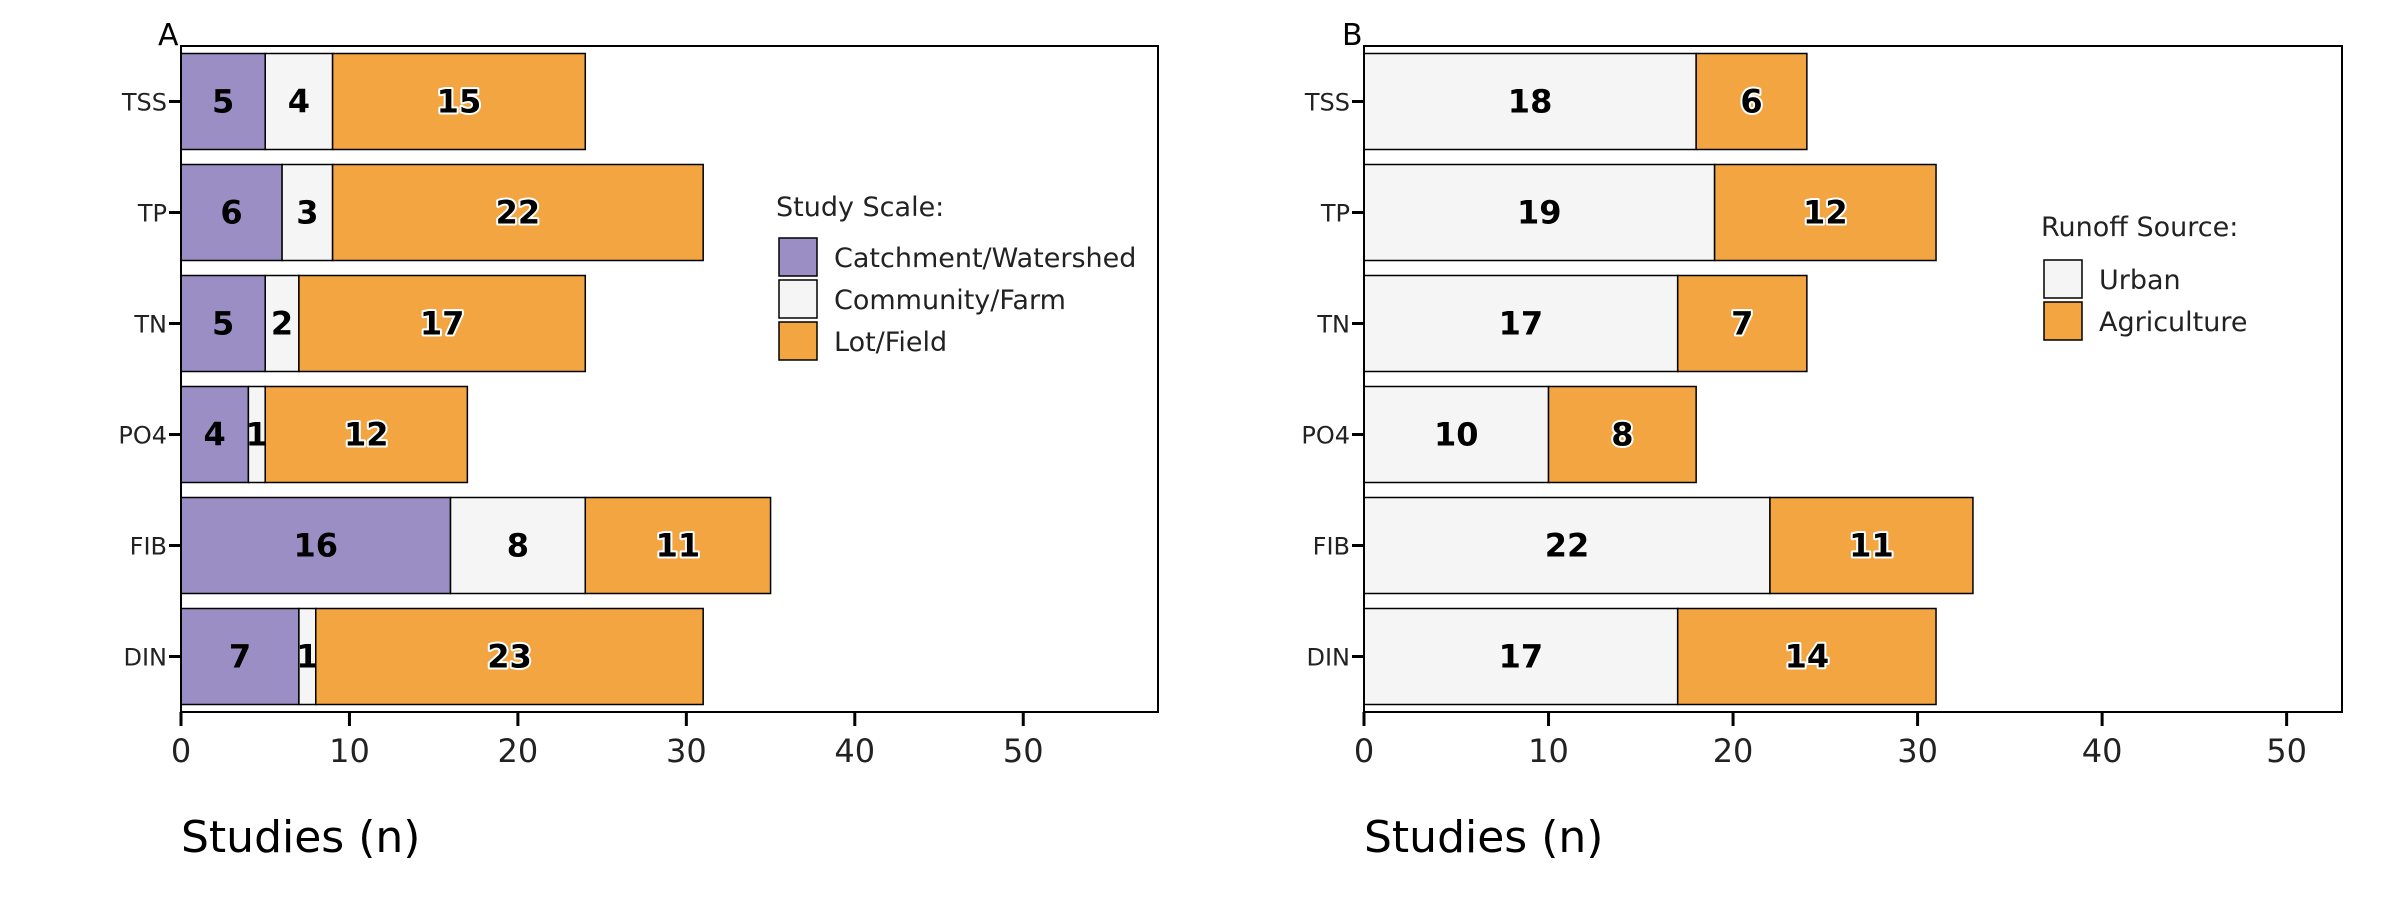 The image size is (2400, 900). I want to click on legend-entry: Agriculture, so click(2173, 322).